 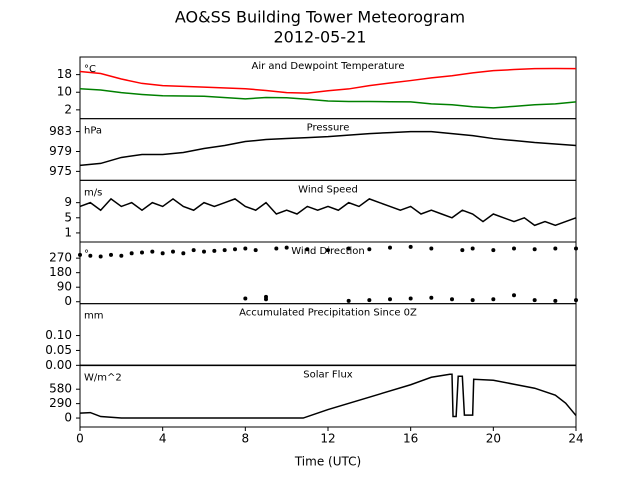 I want to click on unit-label: °C, so click(x=90, y=69).